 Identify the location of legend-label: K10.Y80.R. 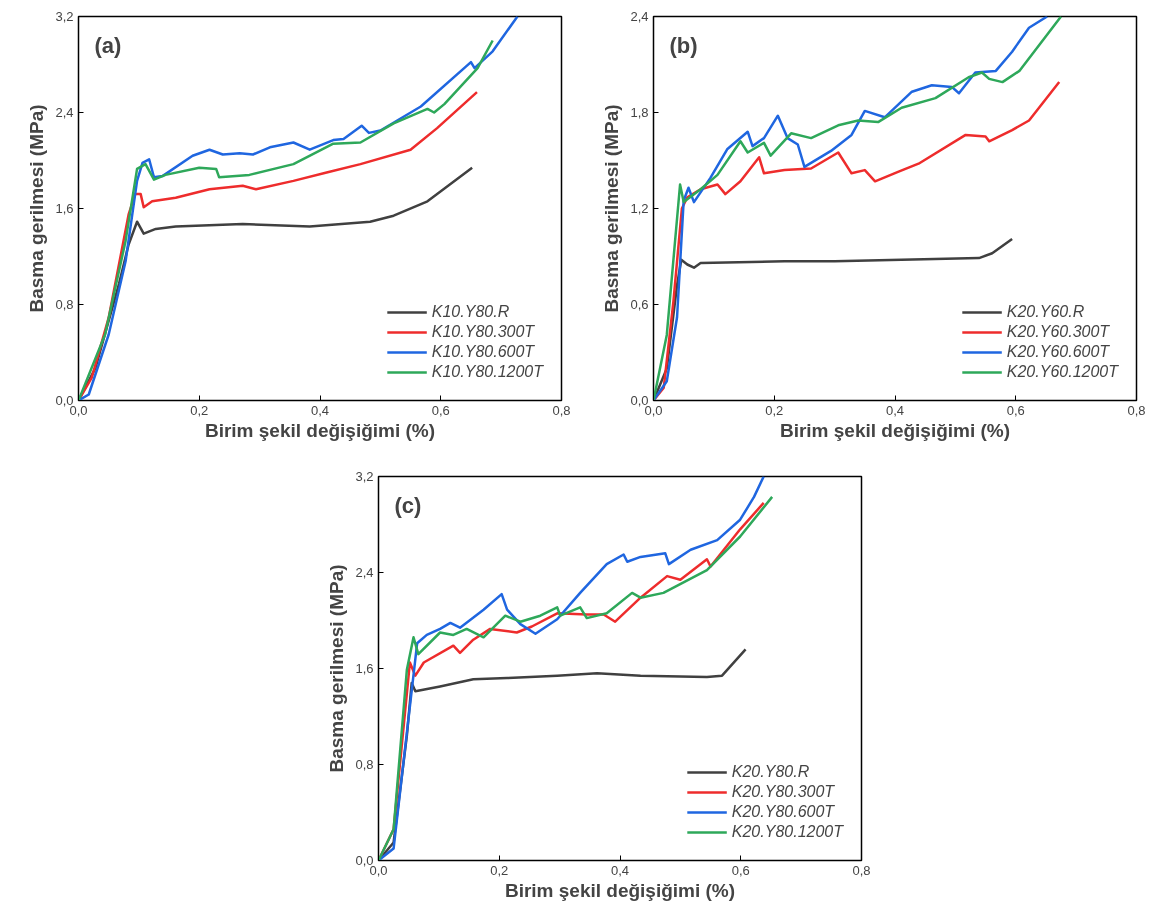
(470, 312).